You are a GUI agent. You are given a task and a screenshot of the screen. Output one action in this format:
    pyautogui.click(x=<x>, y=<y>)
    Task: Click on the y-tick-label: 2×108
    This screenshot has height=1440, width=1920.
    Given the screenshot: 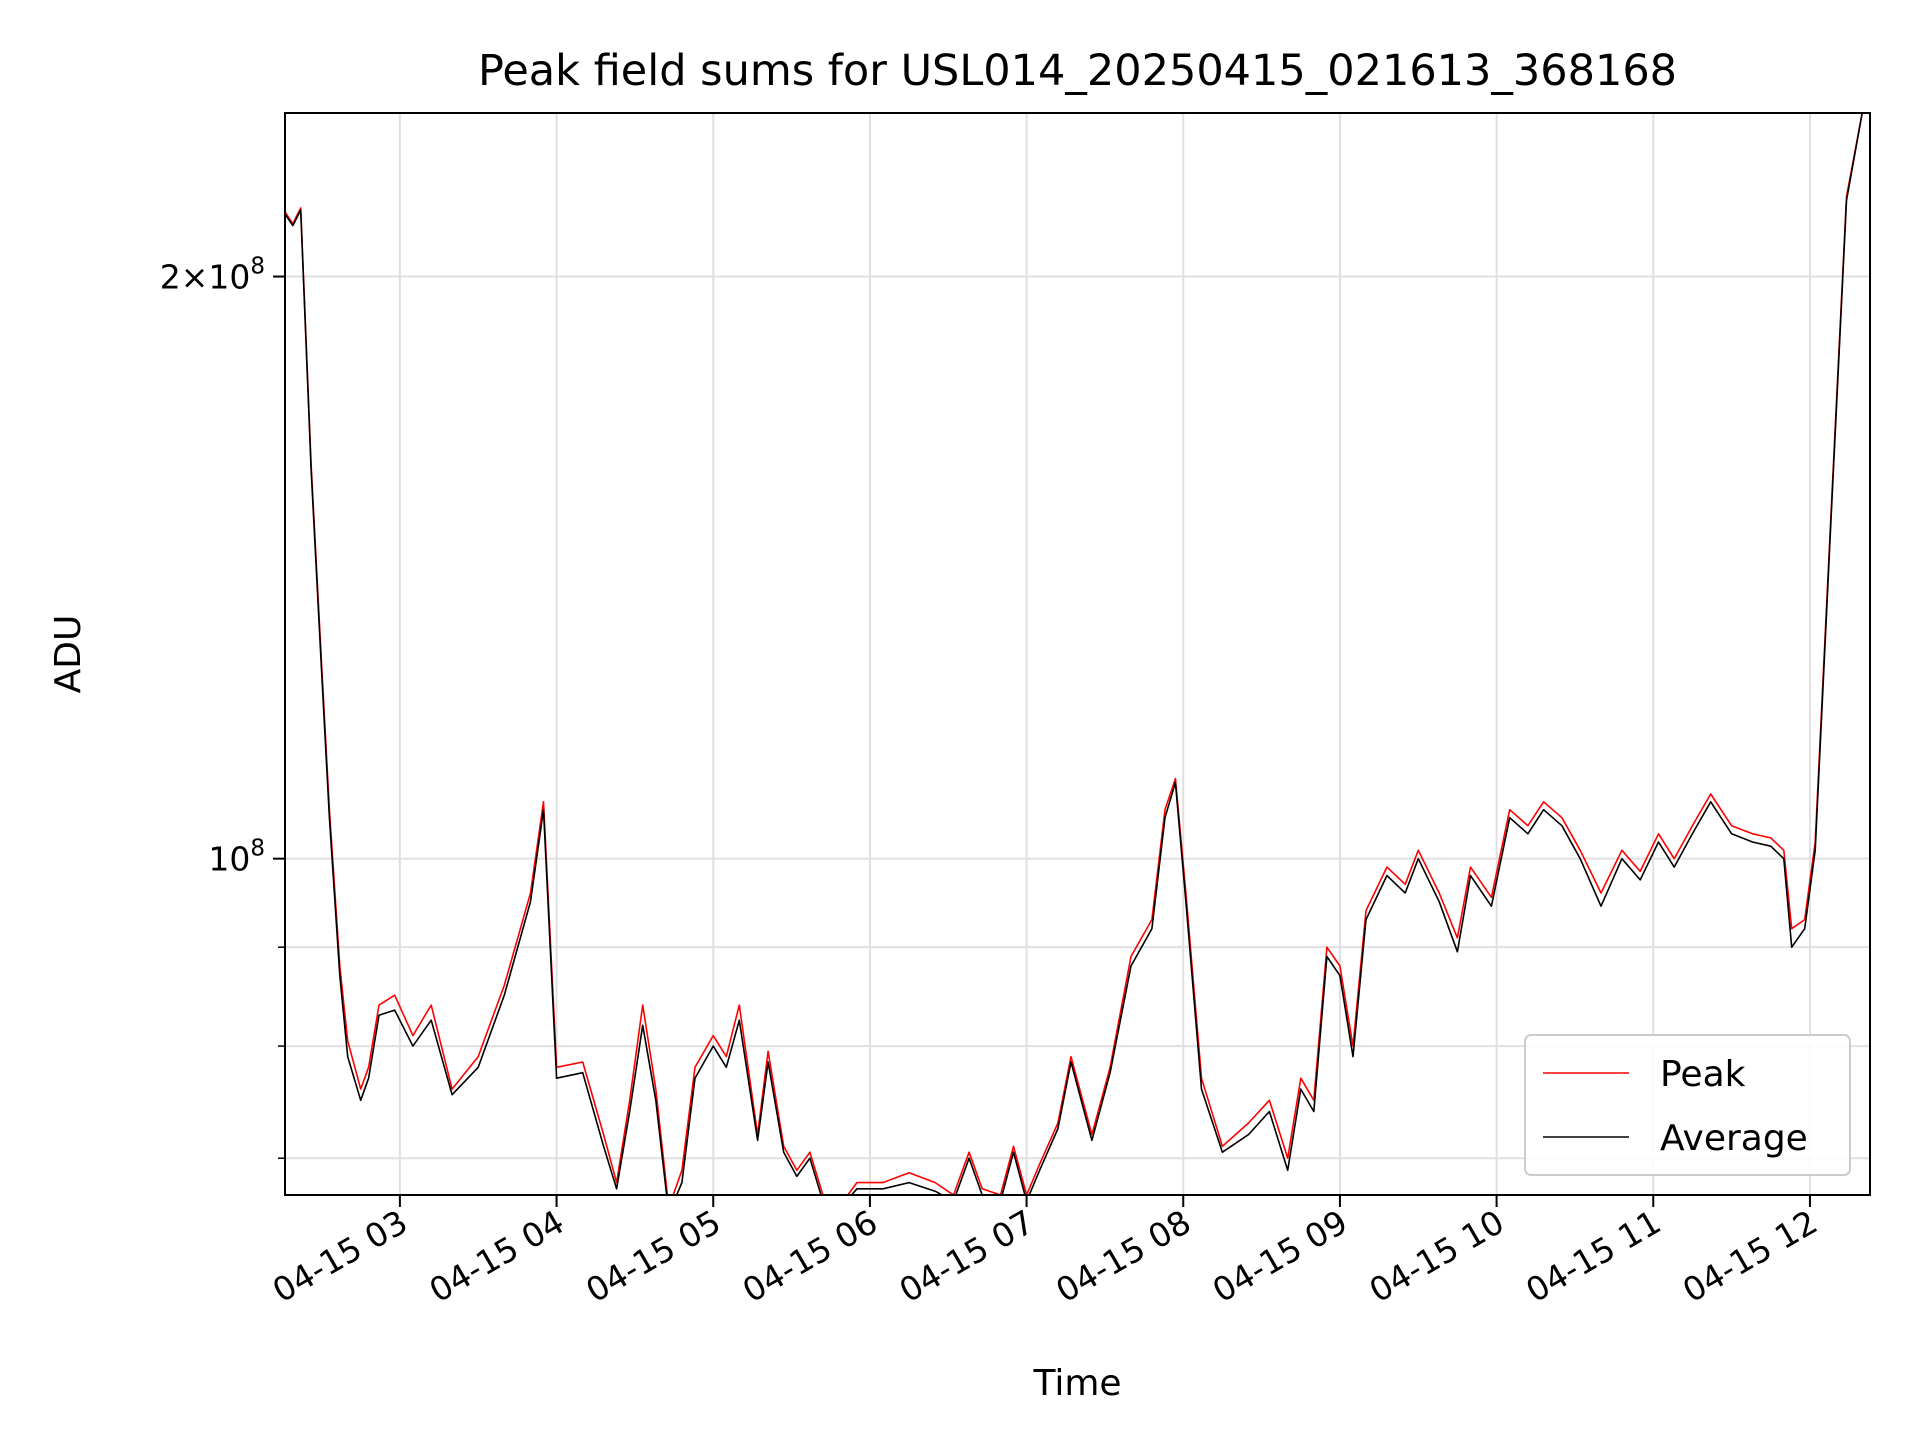 What is the action you would take?
    pyautogui.click(x=212, y=275)
    